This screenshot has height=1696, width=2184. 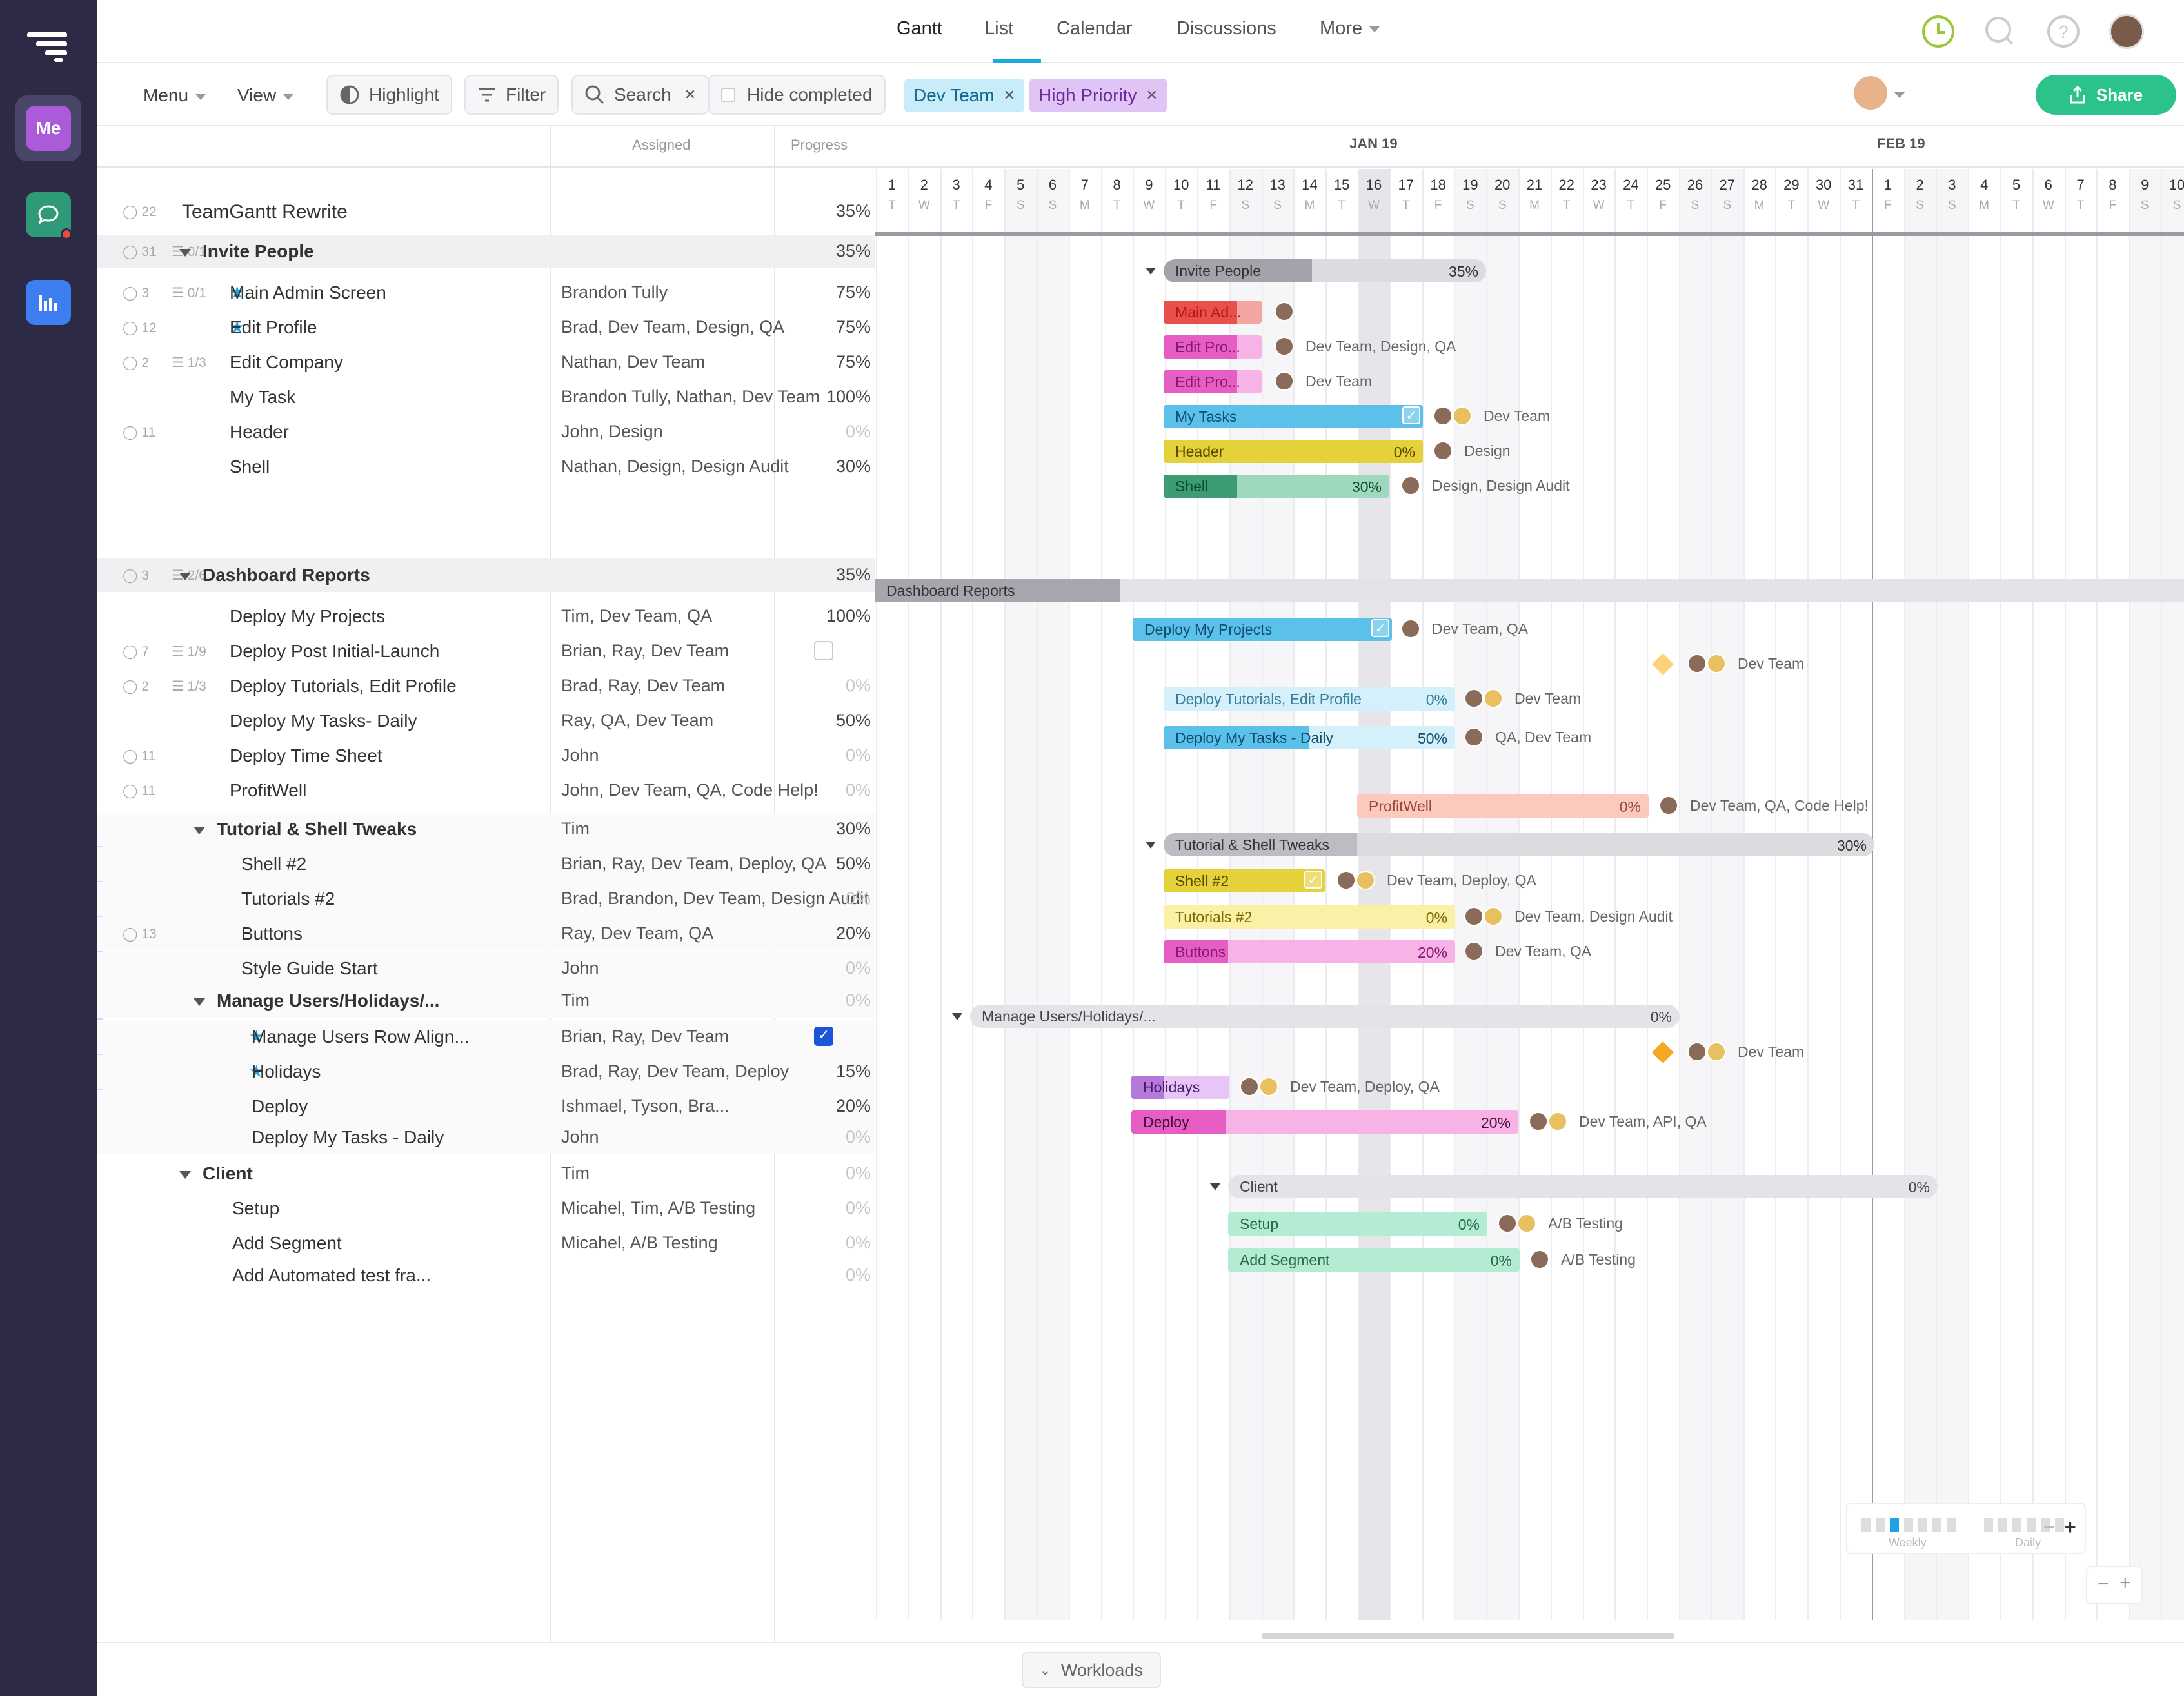 What do you see at coordinates (140, 328) in the screenshot?
I see `comment-count: ◯ 12` at bounding box center [140, 328].